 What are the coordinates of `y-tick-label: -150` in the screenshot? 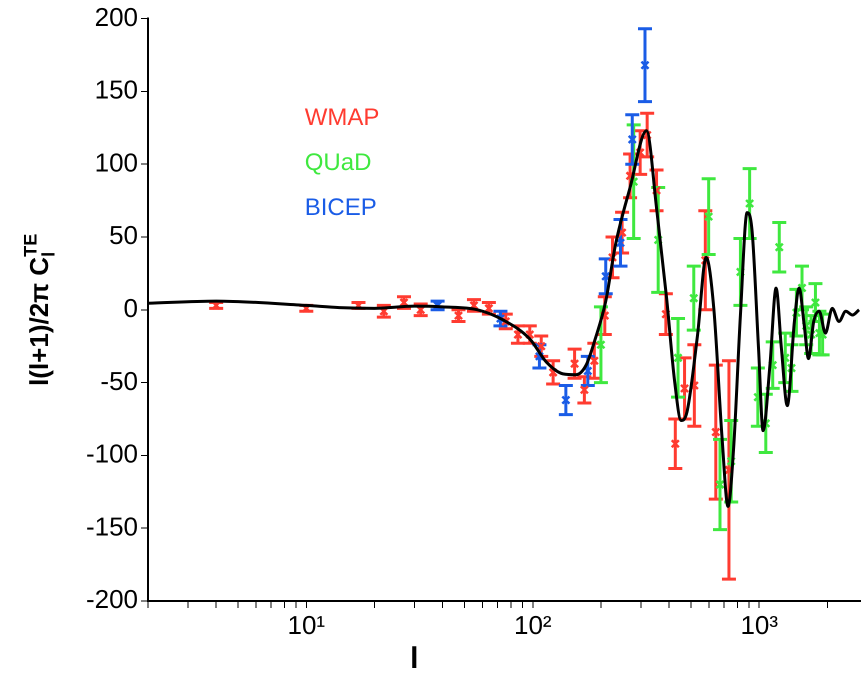 It's located at (112, 526).